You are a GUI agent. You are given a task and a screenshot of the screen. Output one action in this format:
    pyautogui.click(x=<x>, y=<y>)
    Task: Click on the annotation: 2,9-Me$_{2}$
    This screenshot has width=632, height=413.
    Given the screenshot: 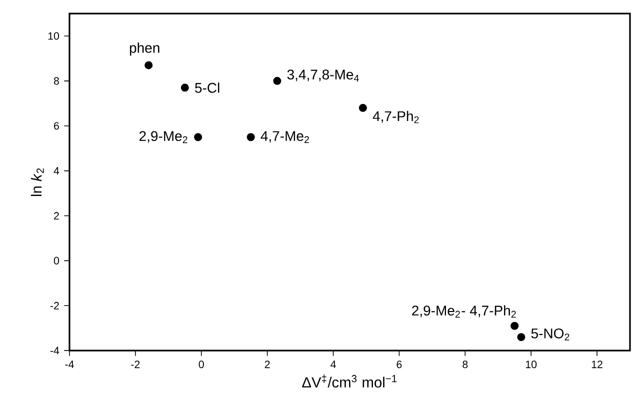 What is the action you would take?
    pyautogui.click(x=163, y=137)
    